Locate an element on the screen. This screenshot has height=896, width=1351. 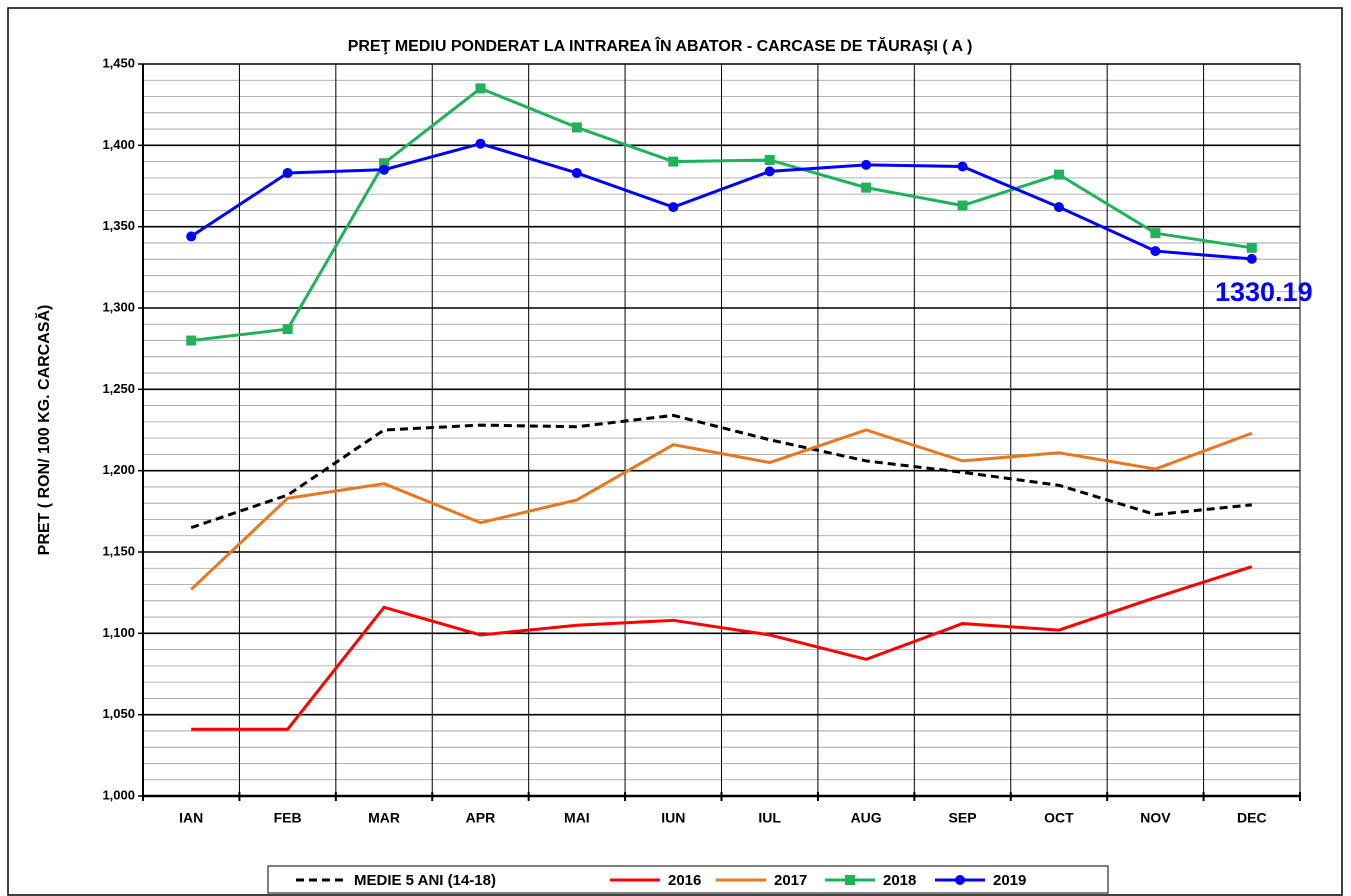
y-tick-label: 1,000 is located at coordinates (118, 794).